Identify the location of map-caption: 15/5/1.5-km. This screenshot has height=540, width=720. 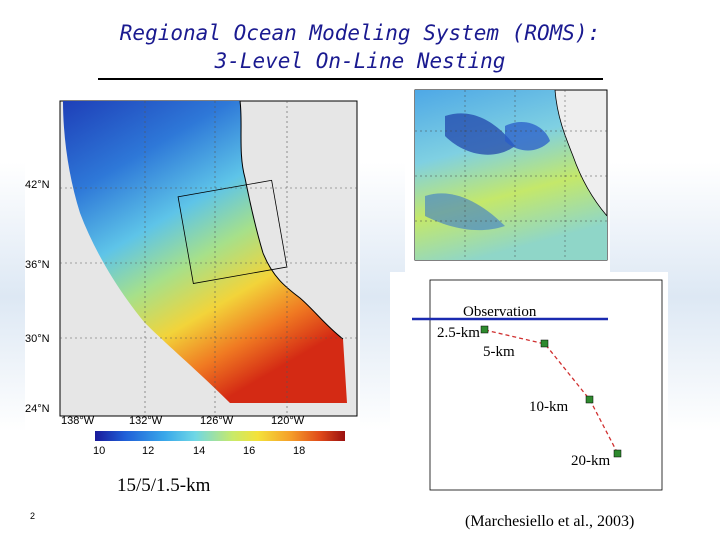
(164, 485).